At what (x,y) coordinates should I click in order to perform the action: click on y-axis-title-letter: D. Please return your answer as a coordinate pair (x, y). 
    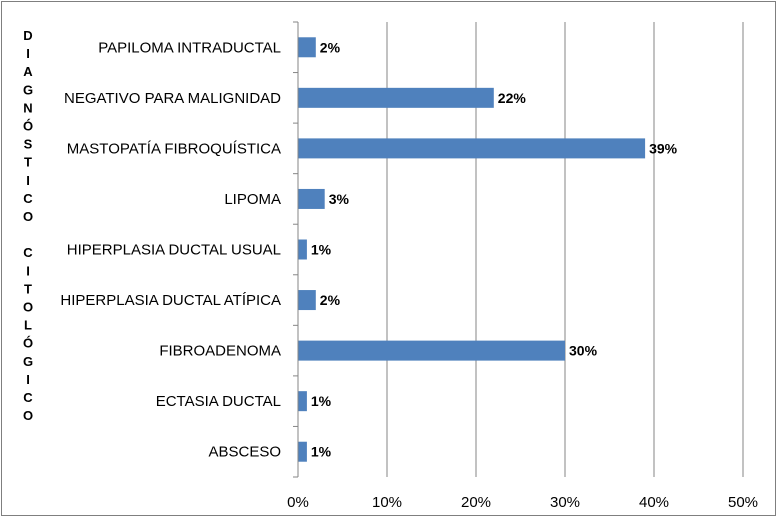
    Looking at the image, I should click on (27, 35).